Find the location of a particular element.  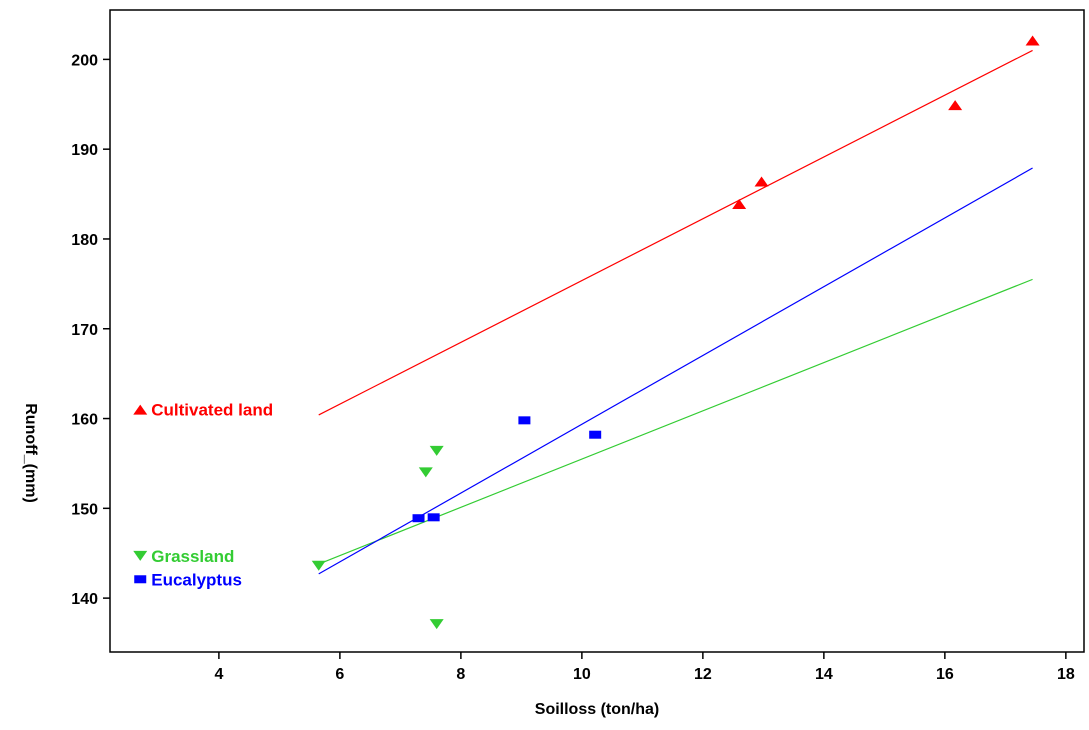

y-tick-label: 140 is located at coordinates (84, 599).